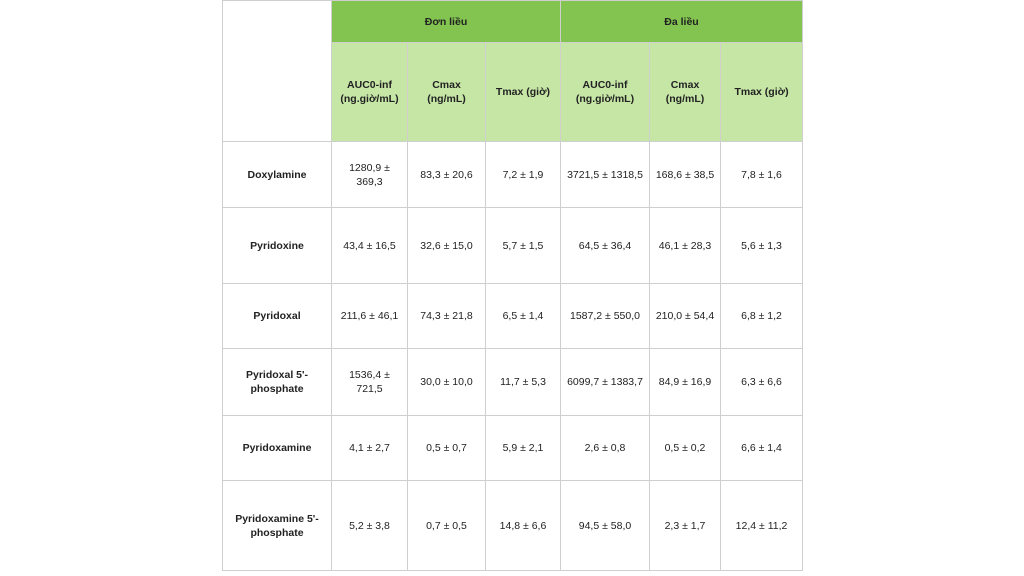  I want to click on value-cell: 0,5 ± 0,2, so click(685, 448).